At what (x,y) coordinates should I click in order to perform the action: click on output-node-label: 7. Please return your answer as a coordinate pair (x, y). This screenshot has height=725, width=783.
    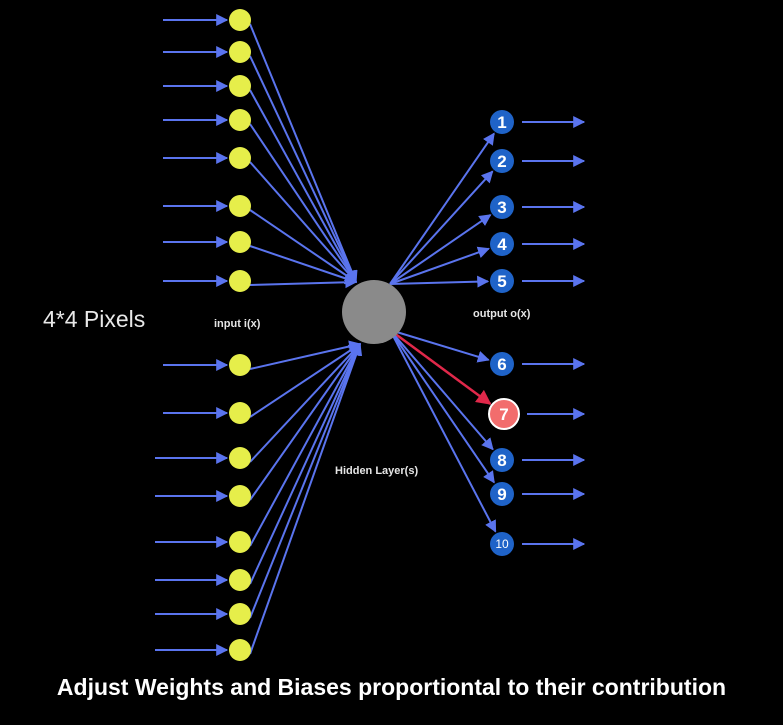
    Looking at the image, I should click on (503, 414).